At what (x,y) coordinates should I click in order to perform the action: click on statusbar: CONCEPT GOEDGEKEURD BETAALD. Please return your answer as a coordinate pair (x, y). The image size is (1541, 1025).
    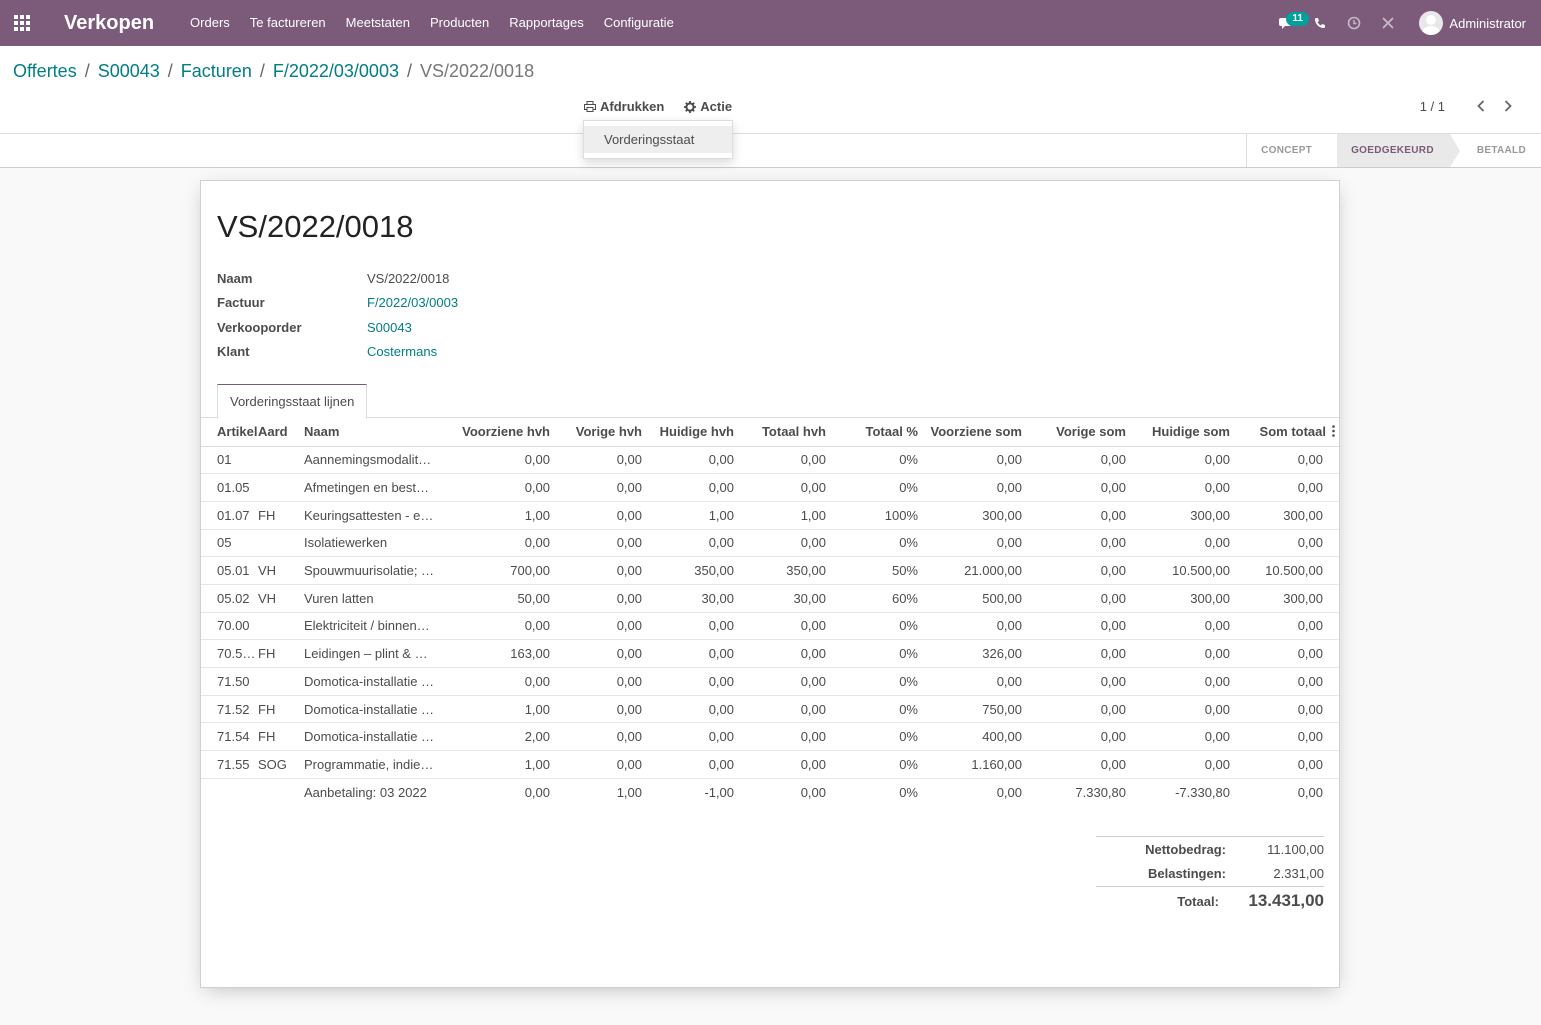
    Looking at the image, I should click on (770, 151).